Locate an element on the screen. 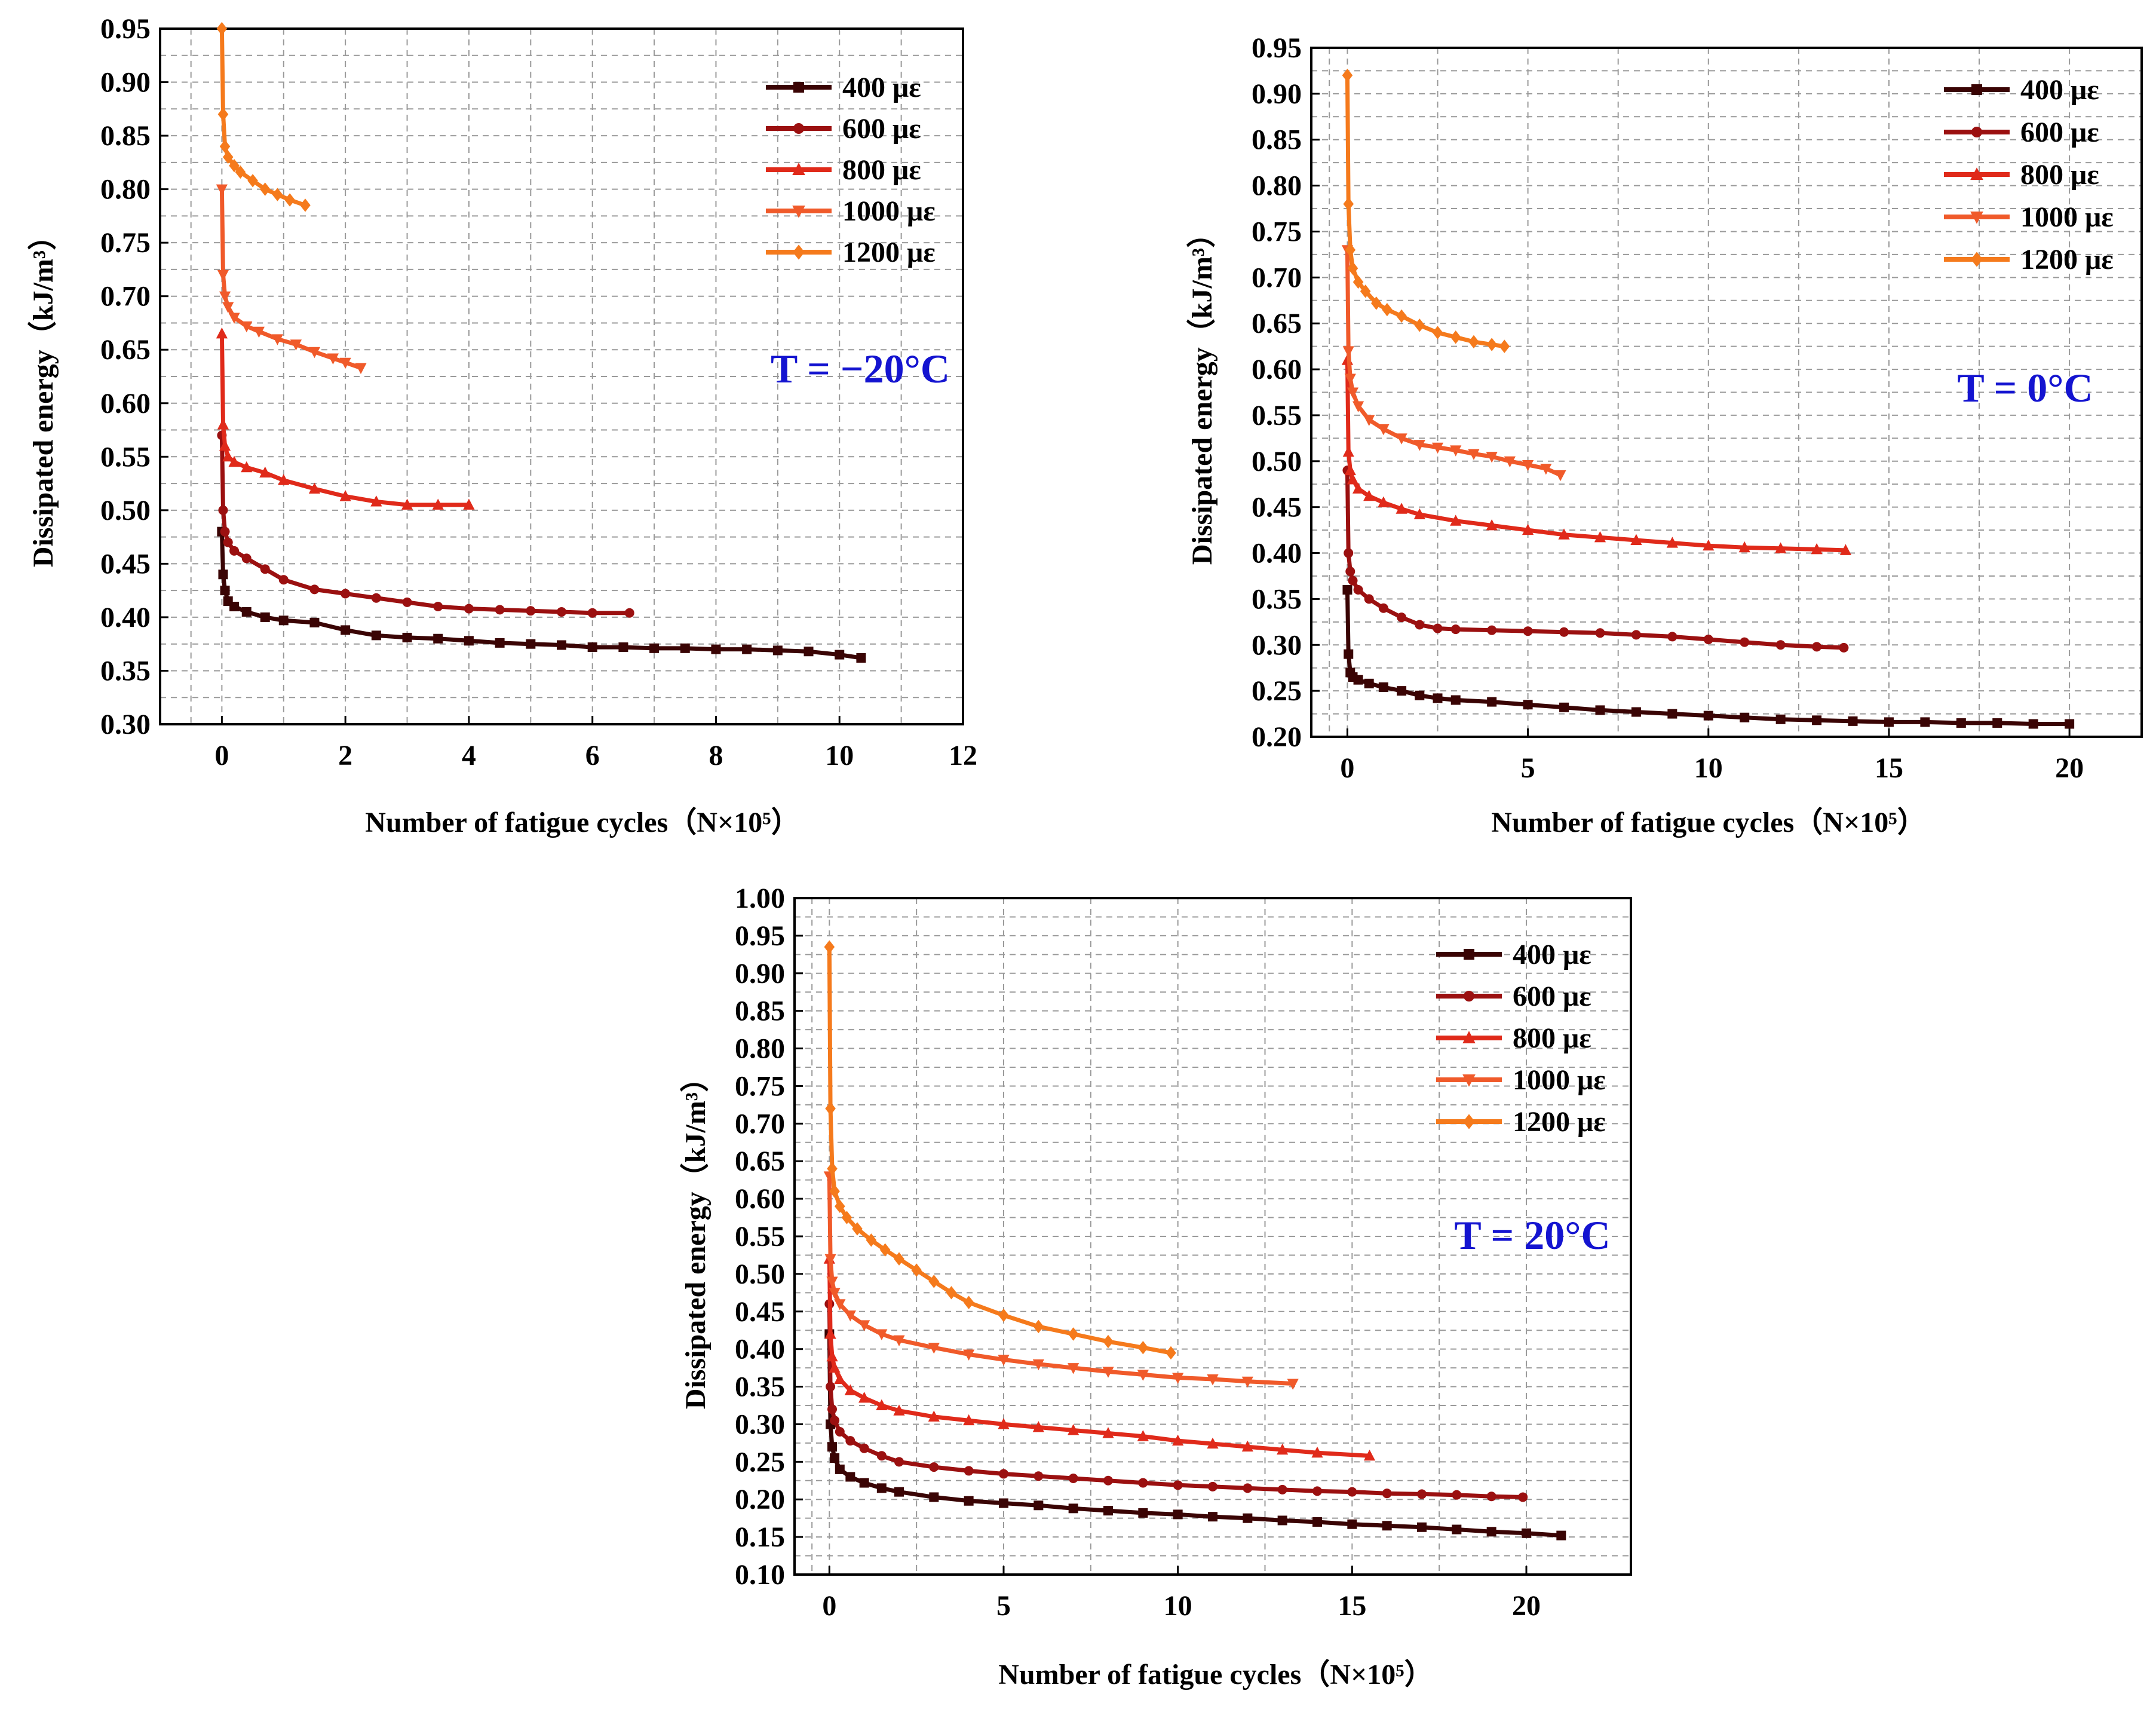 This screenshot has width=2156, height=1712. legend-entry: 600 με is located at coordinates (1513, 996).